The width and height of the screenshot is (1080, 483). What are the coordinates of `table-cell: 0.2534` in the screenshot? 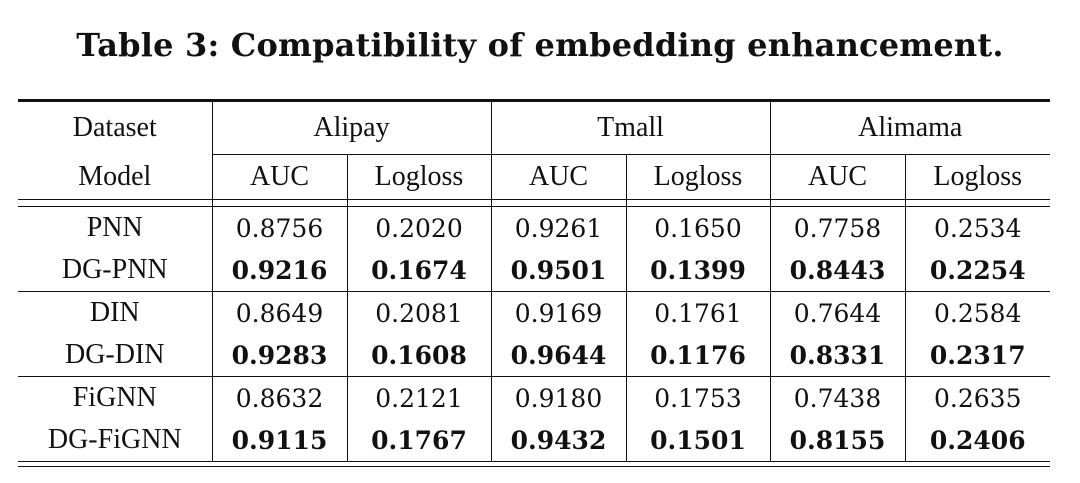 It's located at (977, 227).